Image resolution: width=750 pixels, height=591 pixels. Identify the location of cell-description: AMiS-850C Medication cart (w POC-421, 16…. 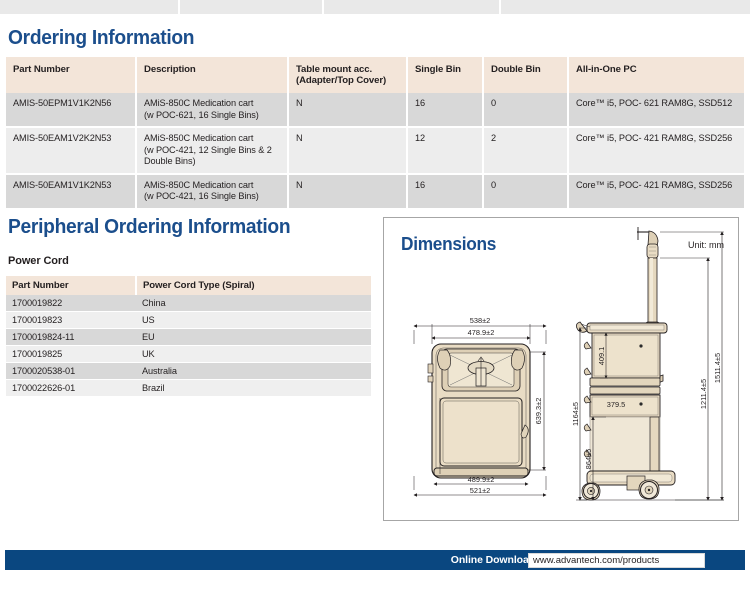
(212, 191).